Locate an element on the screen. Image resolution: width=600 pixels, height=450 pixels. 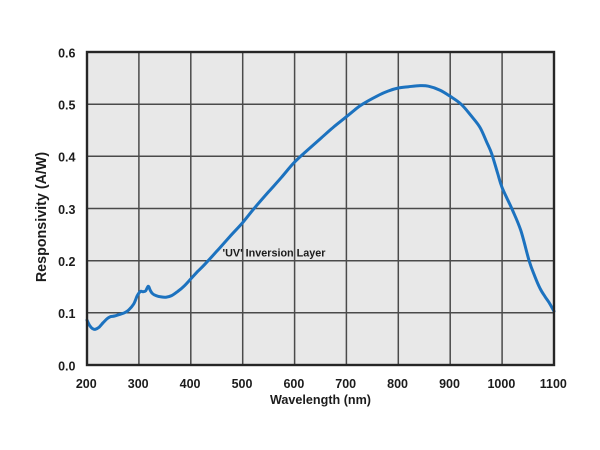
svg-text: 0.5 is located at coordinates (66, 106).